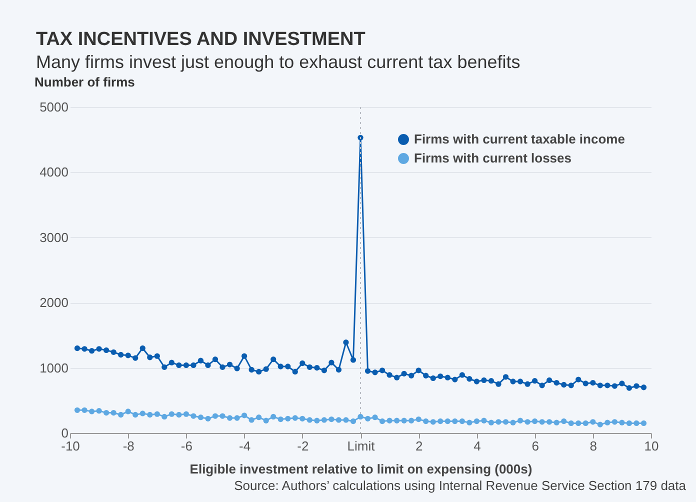 The image size is (696, 502). Describe the element at coordinates (70, 446) in the screenshot. I see `x-tick-label: -10` at that location.